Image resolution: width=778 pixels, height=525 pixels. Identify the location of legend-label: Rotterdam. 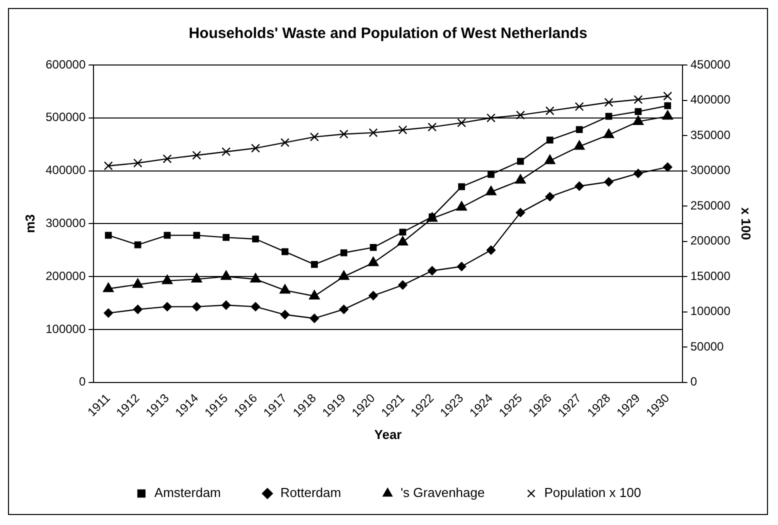
(311, 492).